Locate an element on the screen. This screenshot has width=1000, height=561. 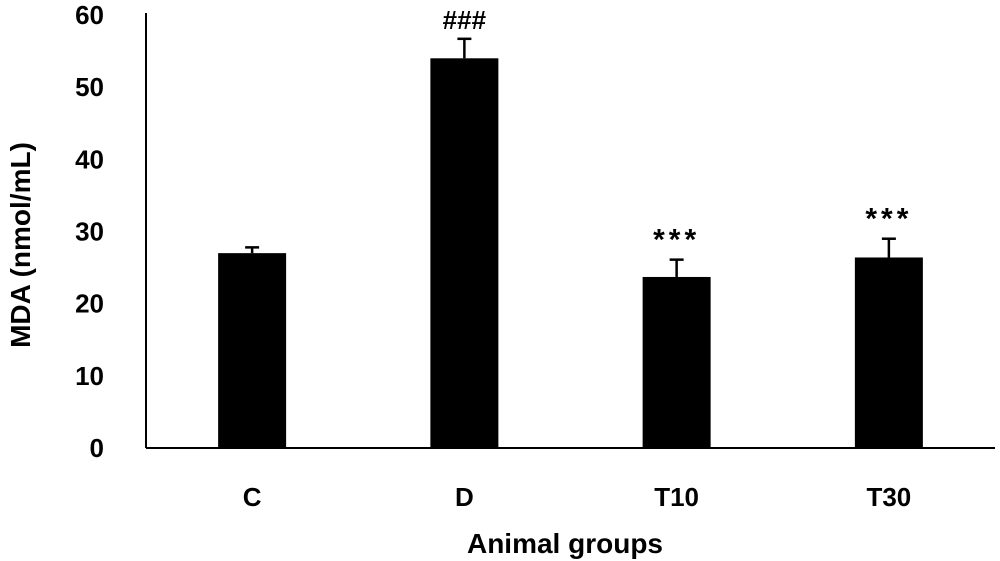
x-tick-label: C is located at coordinates (252, 497).